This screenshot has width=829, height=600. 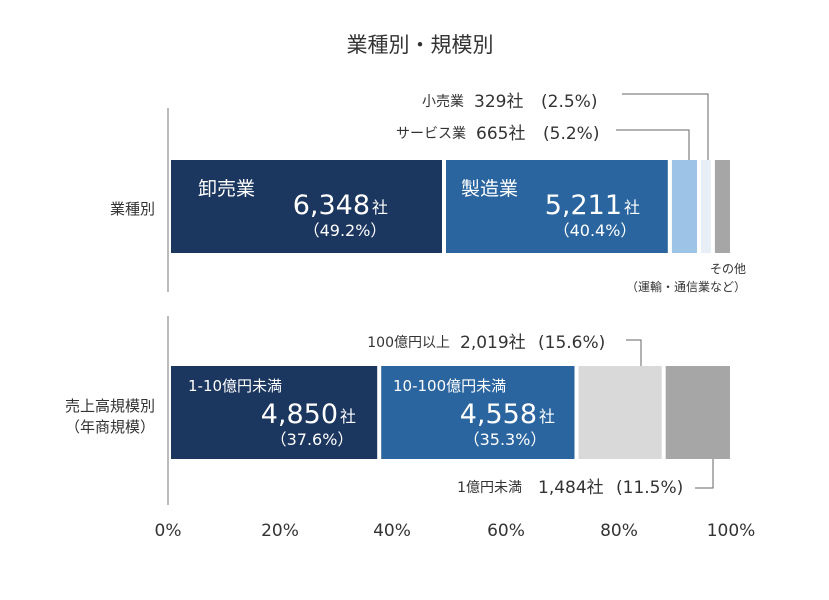 What do you see at coordinates (704, 474) in the screenshot?
I see `leader-under-1oku` at bounding box center [704, 474].